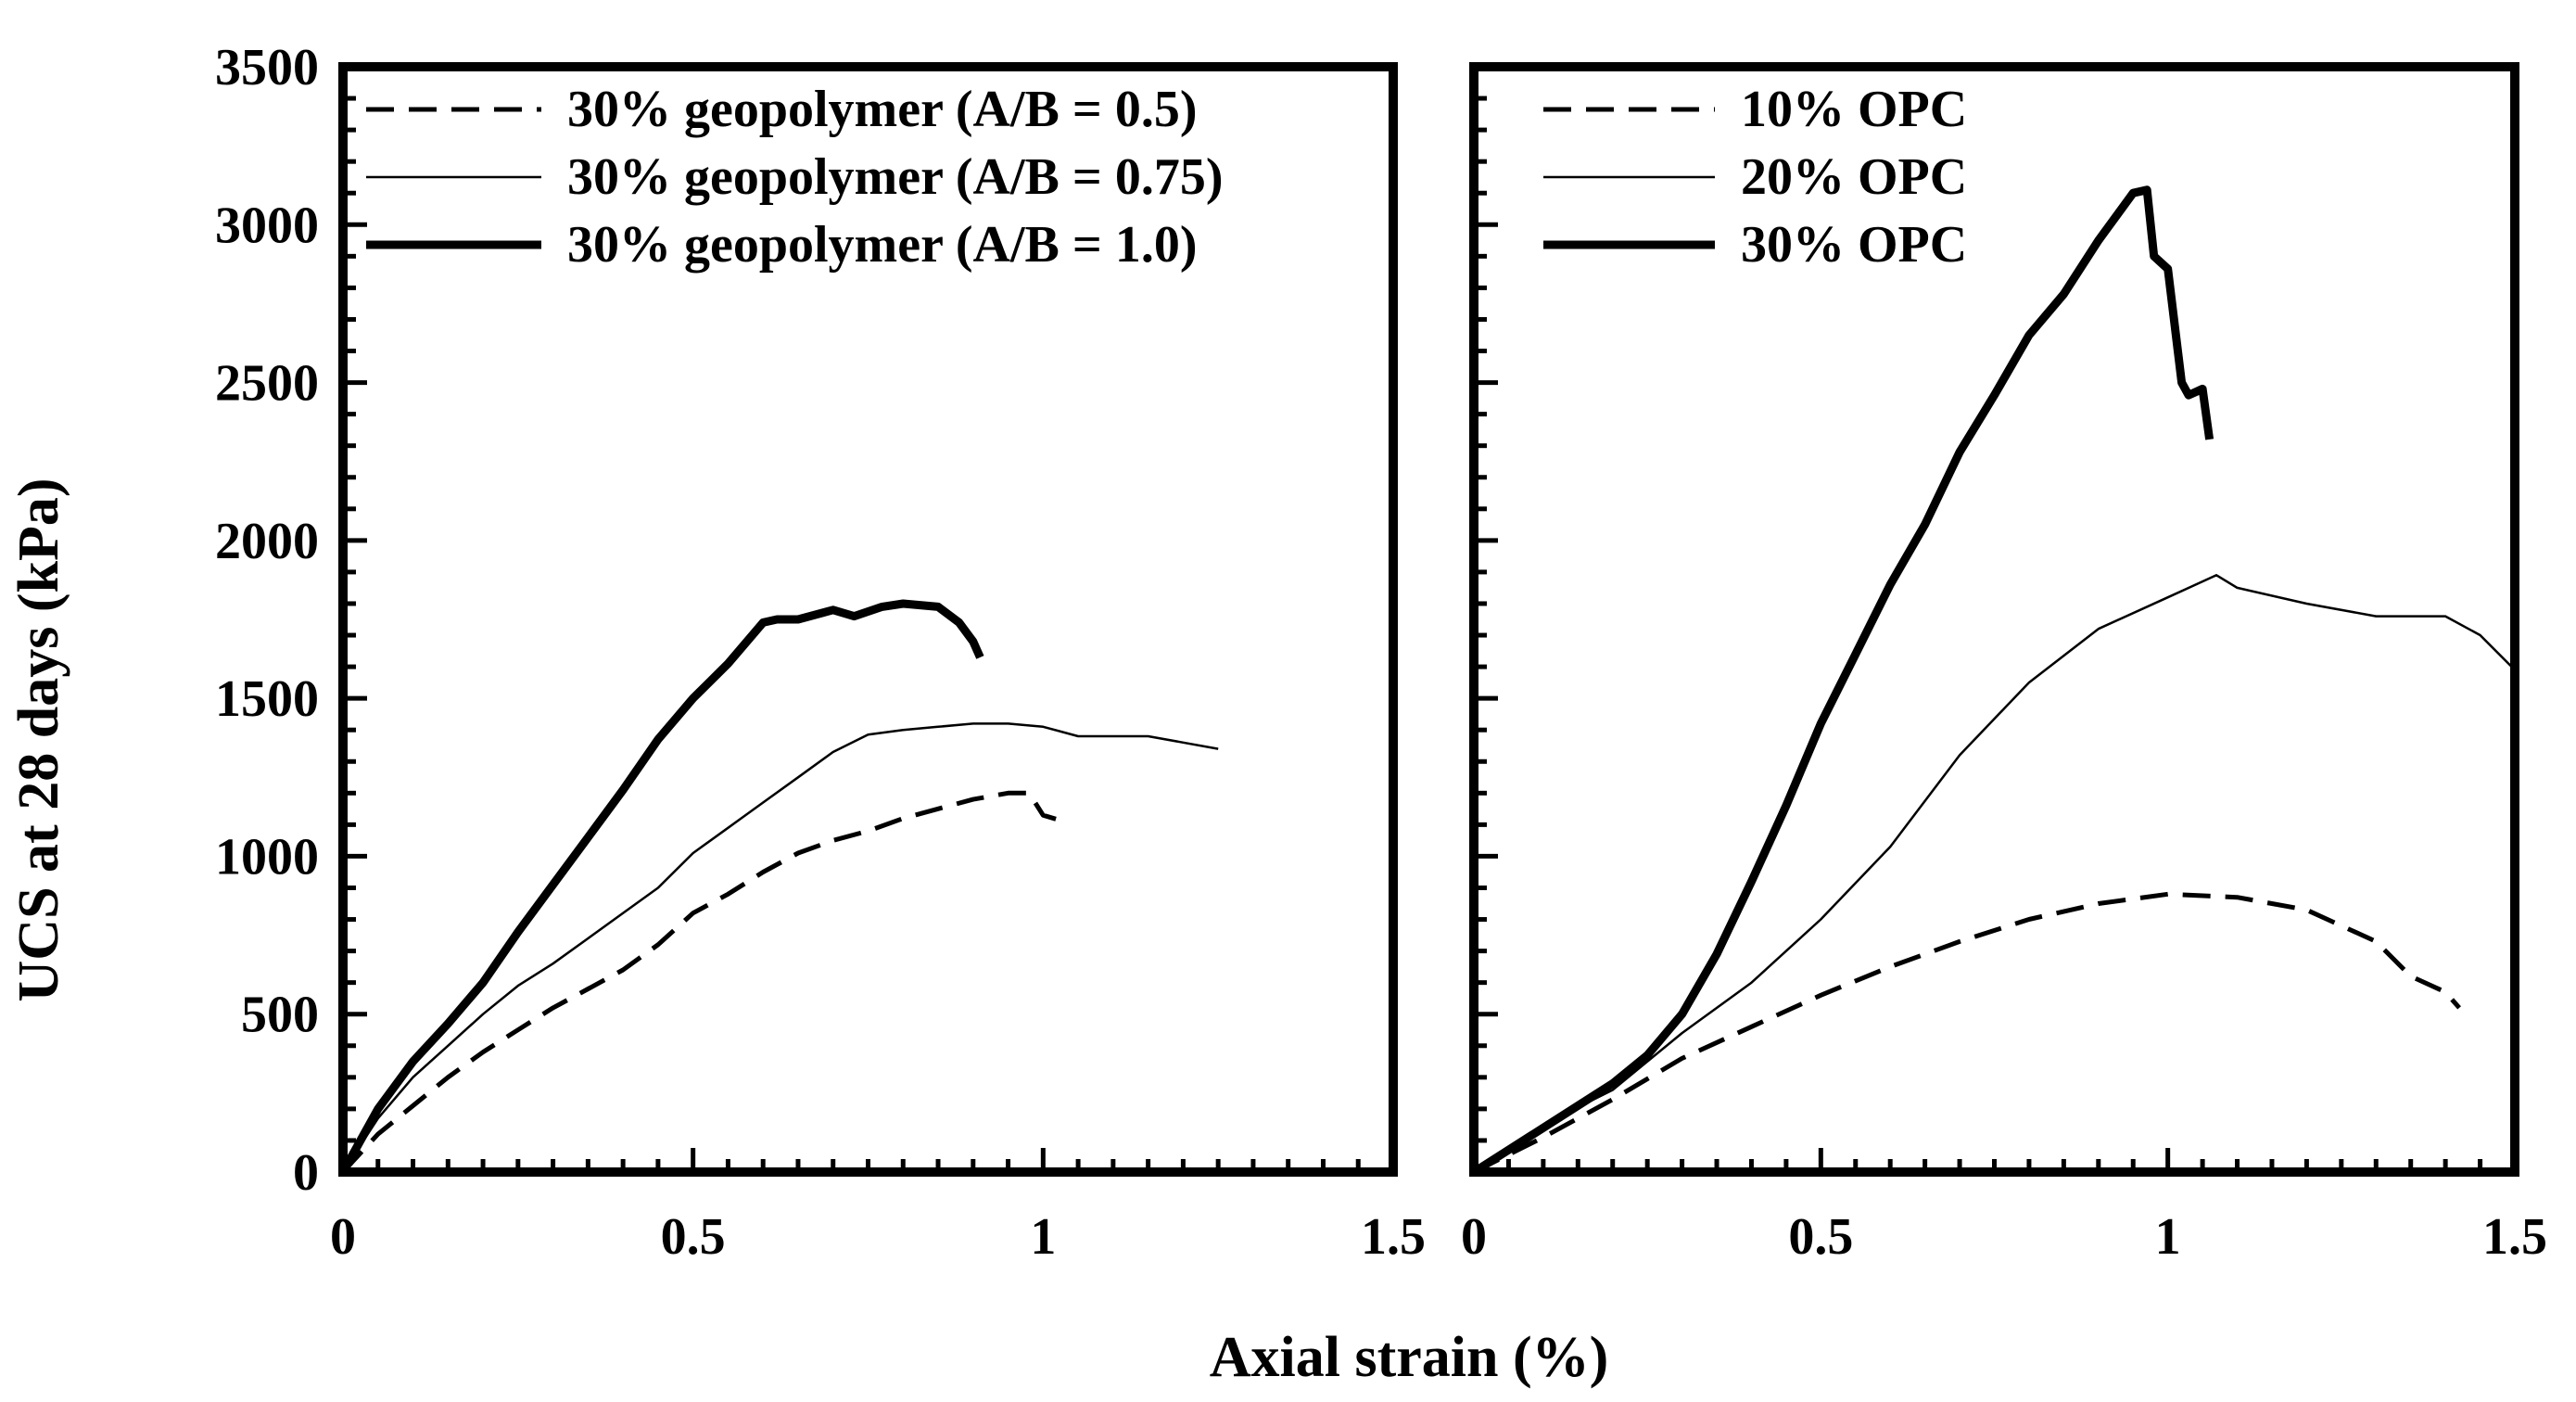  I want to click on legend-label: 30% geopolymer (A/B = 0.5), so click(882, 109).